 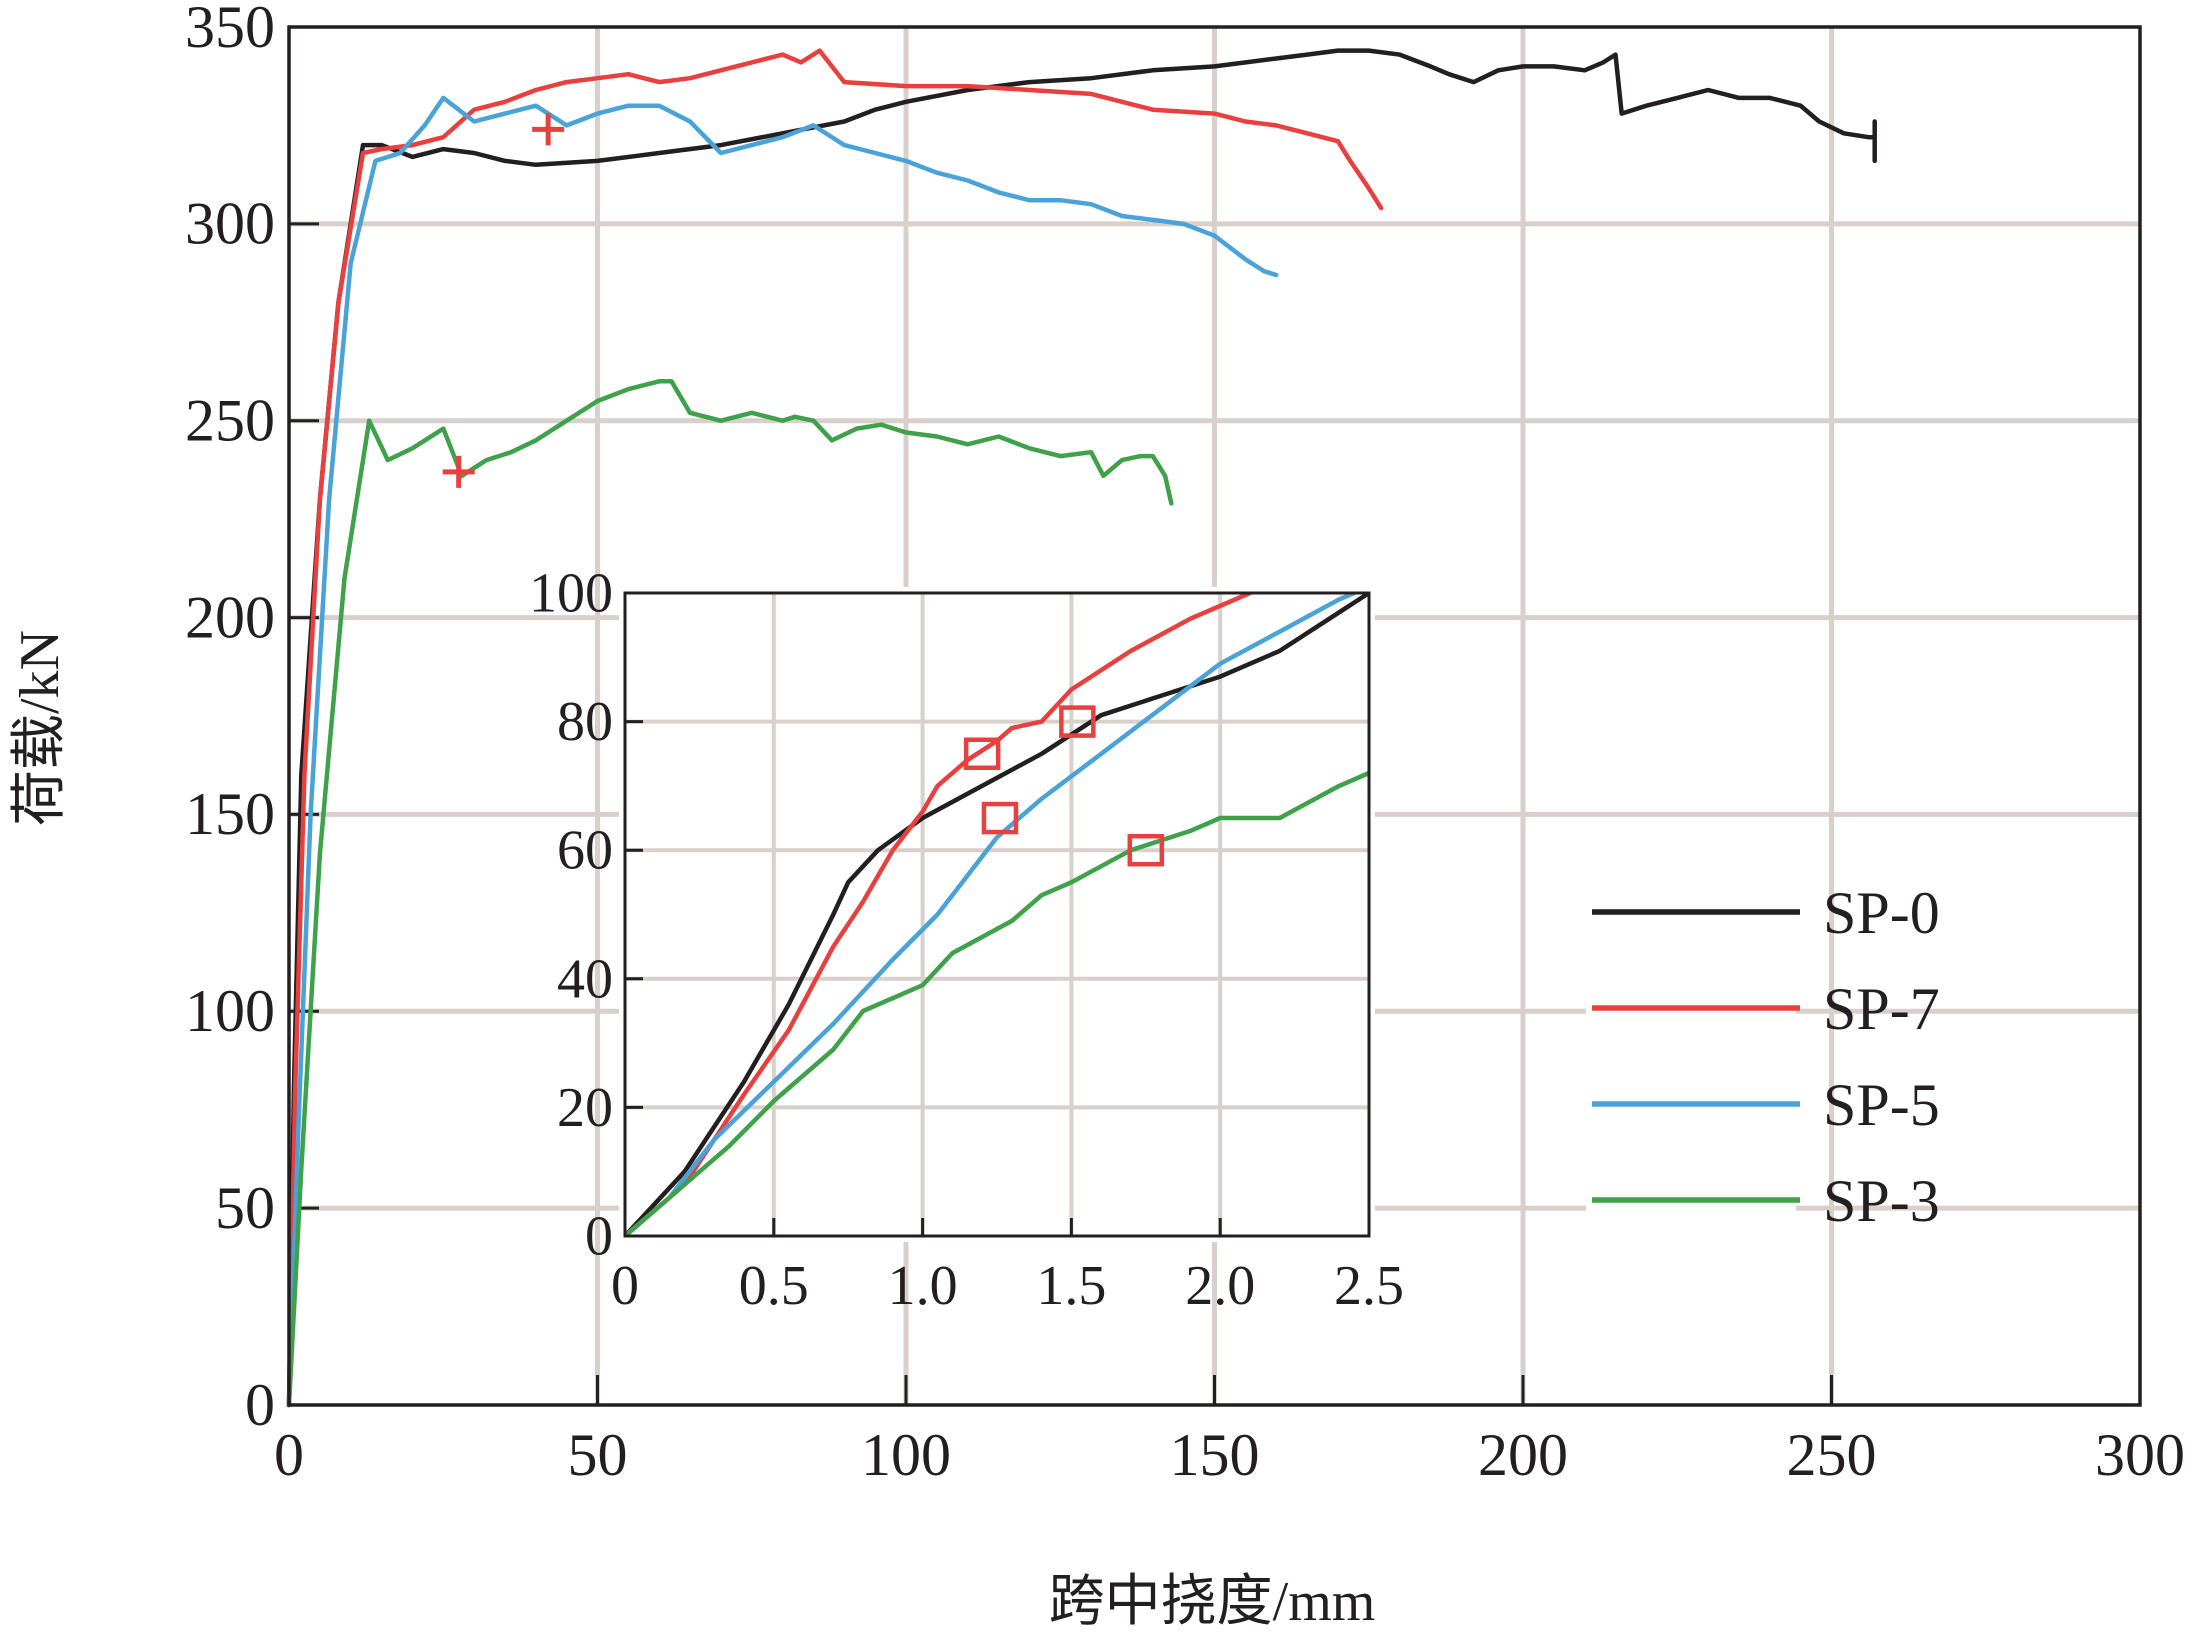 I want to click on inset-y-tick-label: 80, so click(x=585, y=722).